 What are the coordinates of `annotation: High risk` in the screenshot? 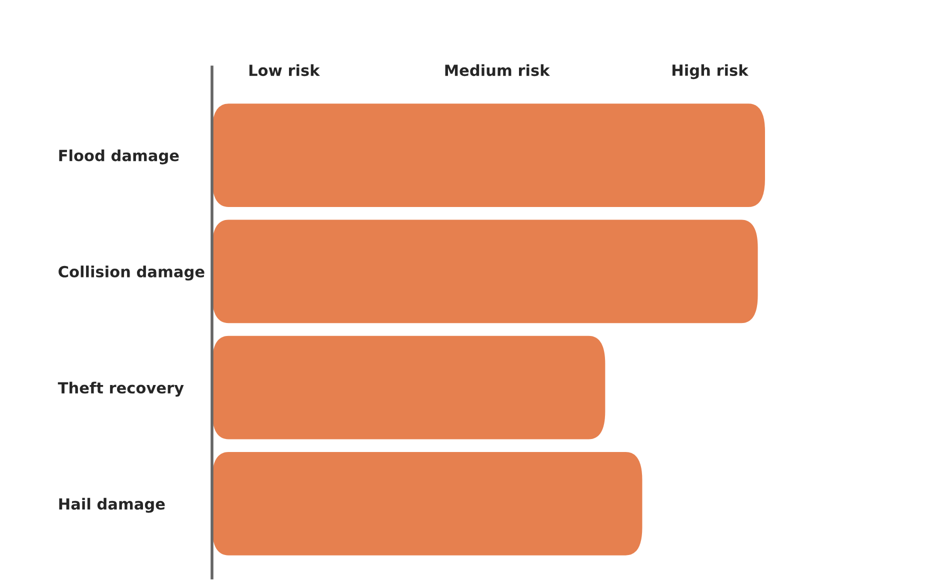 It's located at (710, 72).